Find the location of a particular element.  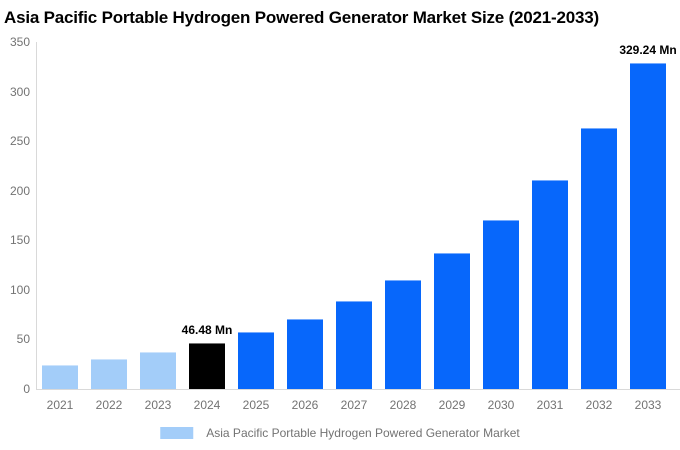

x-tick-label-2024: 2024 is located at coordinates (207, 405).